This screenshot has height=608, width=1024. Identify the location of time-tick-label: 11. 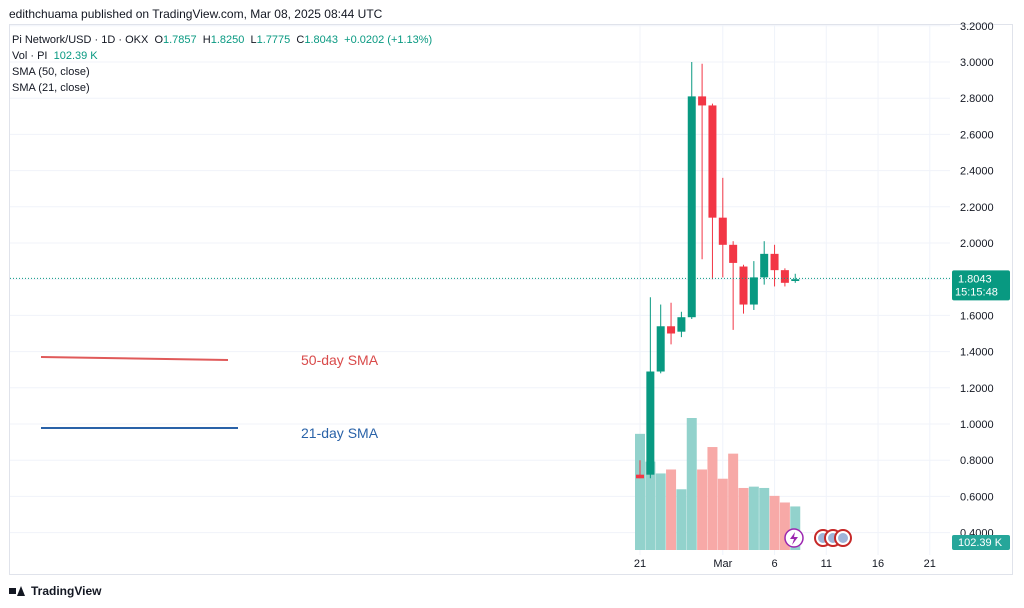
(826, 564).